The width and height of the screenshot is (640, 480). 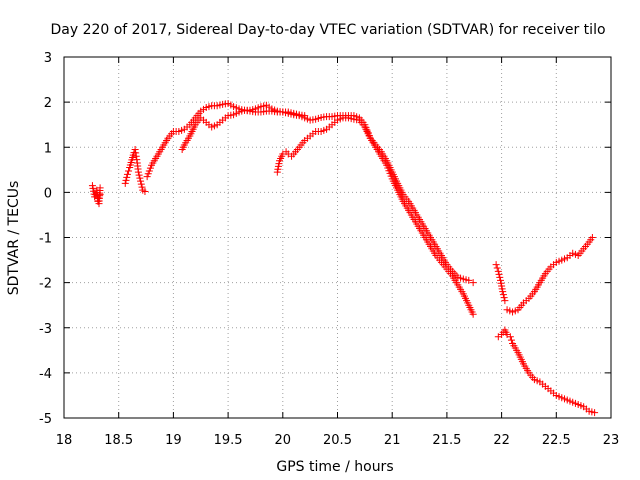 What do you see at coordinates (334, 467) in the screenshot?
I see `x-axis-label: GPS time / hours` at bounding box center [334, 467].